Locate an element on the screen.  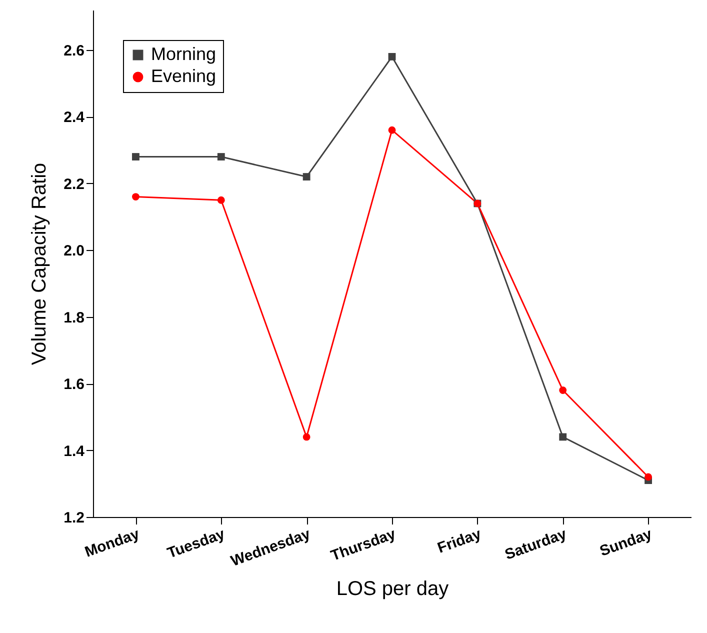
y-axis-title: Volume Capacity Ratio is located at coordinates (39, 264).